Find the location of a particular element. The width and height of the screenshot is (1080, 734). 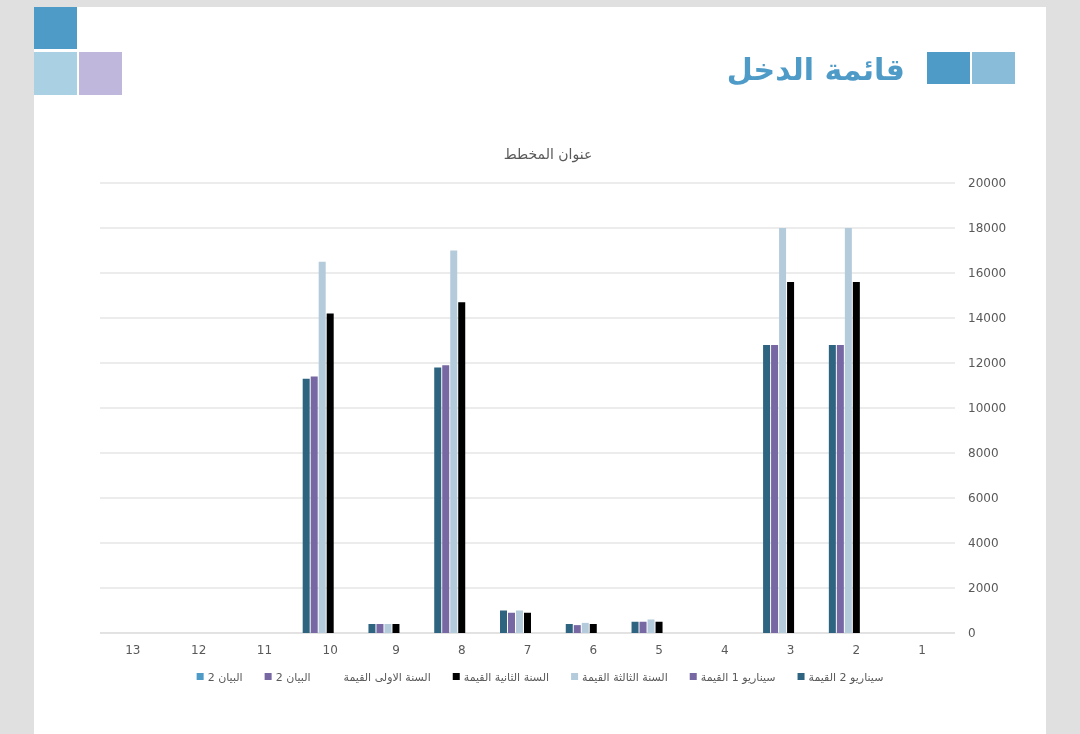

x-tick-label: 6 is located at coordinates (593, 650).